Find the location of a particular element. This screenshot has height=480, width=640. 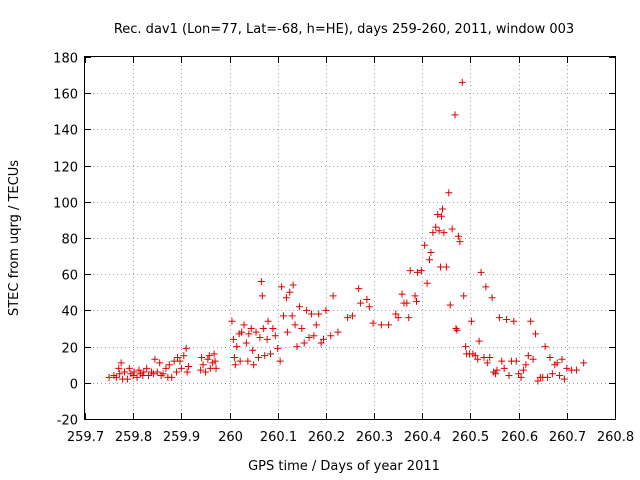

x-tick-label: 260.2 is located at coordinates (326, 437).